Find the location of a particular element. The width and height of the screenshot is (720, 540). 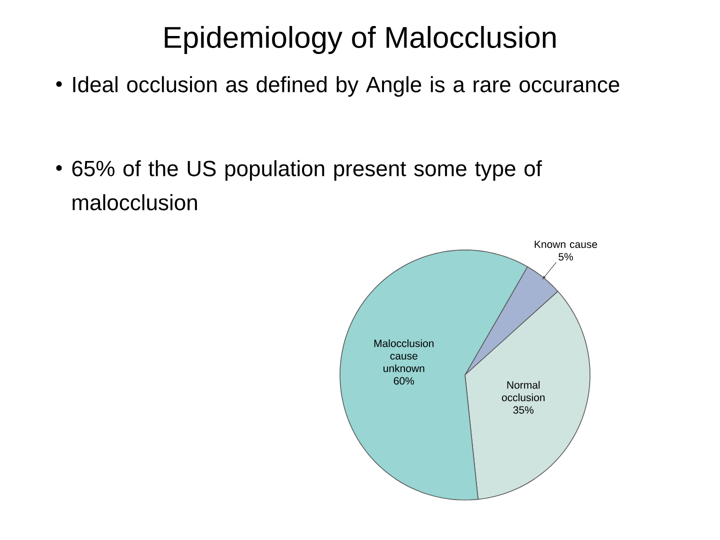

text: 65% of the US population present some type of malocclusion is located at coordinates (307, 185).